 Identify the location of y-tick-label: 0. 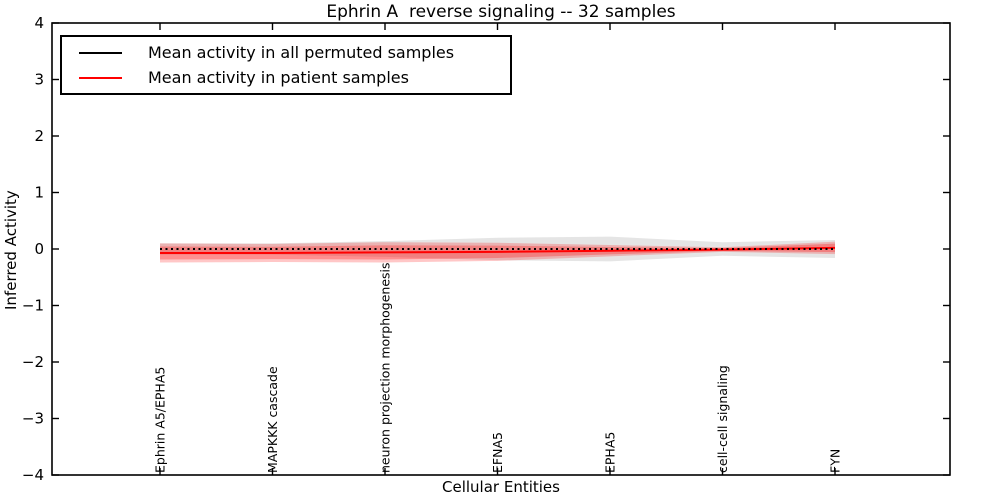
(39, 249).